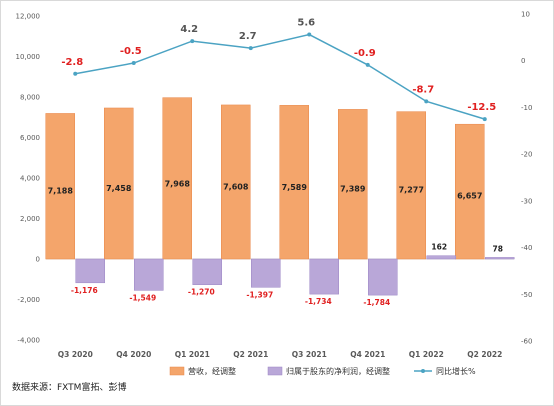  What do you see at coordinates (275, 371) in the screenshot?
I see `legend-swatch-net-profit` at bounding box center [275, 371].